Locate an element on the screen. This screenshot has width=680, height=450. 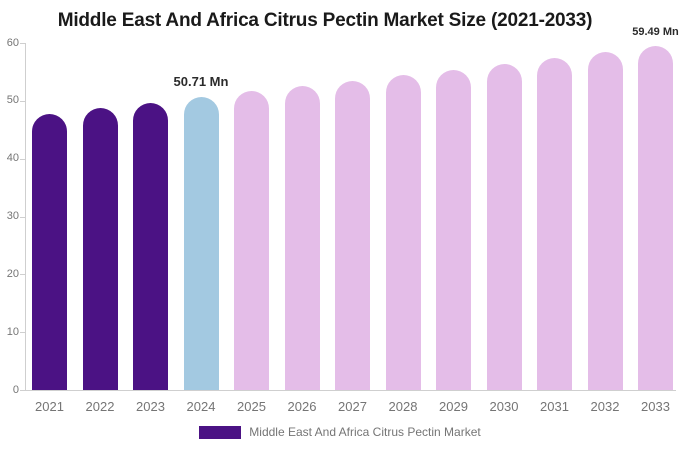
y-axis-label-30: 30 is located at coordinates (12, 216).